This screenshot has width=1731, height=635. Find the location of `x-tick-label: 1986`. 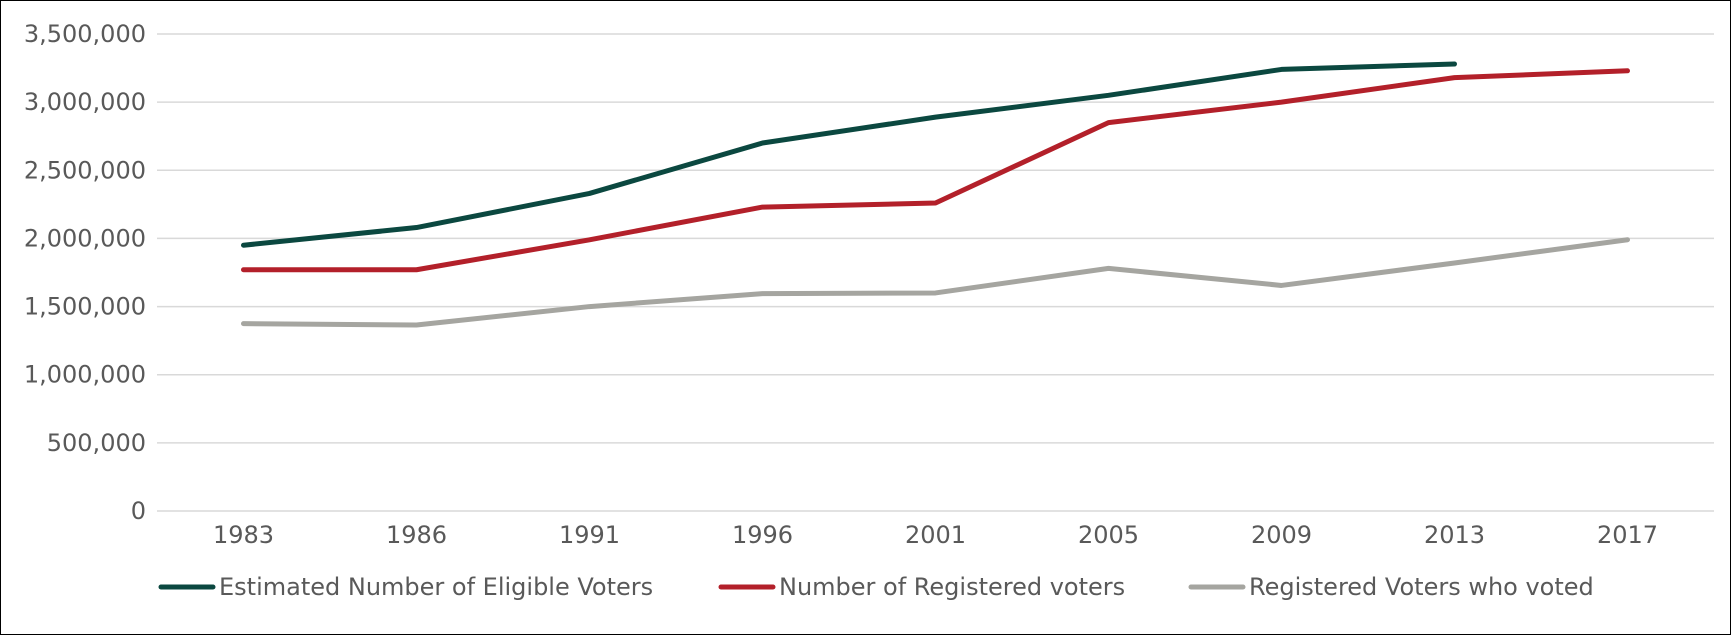

x-tick-label: 1986 is located at coordinates (416, 535).